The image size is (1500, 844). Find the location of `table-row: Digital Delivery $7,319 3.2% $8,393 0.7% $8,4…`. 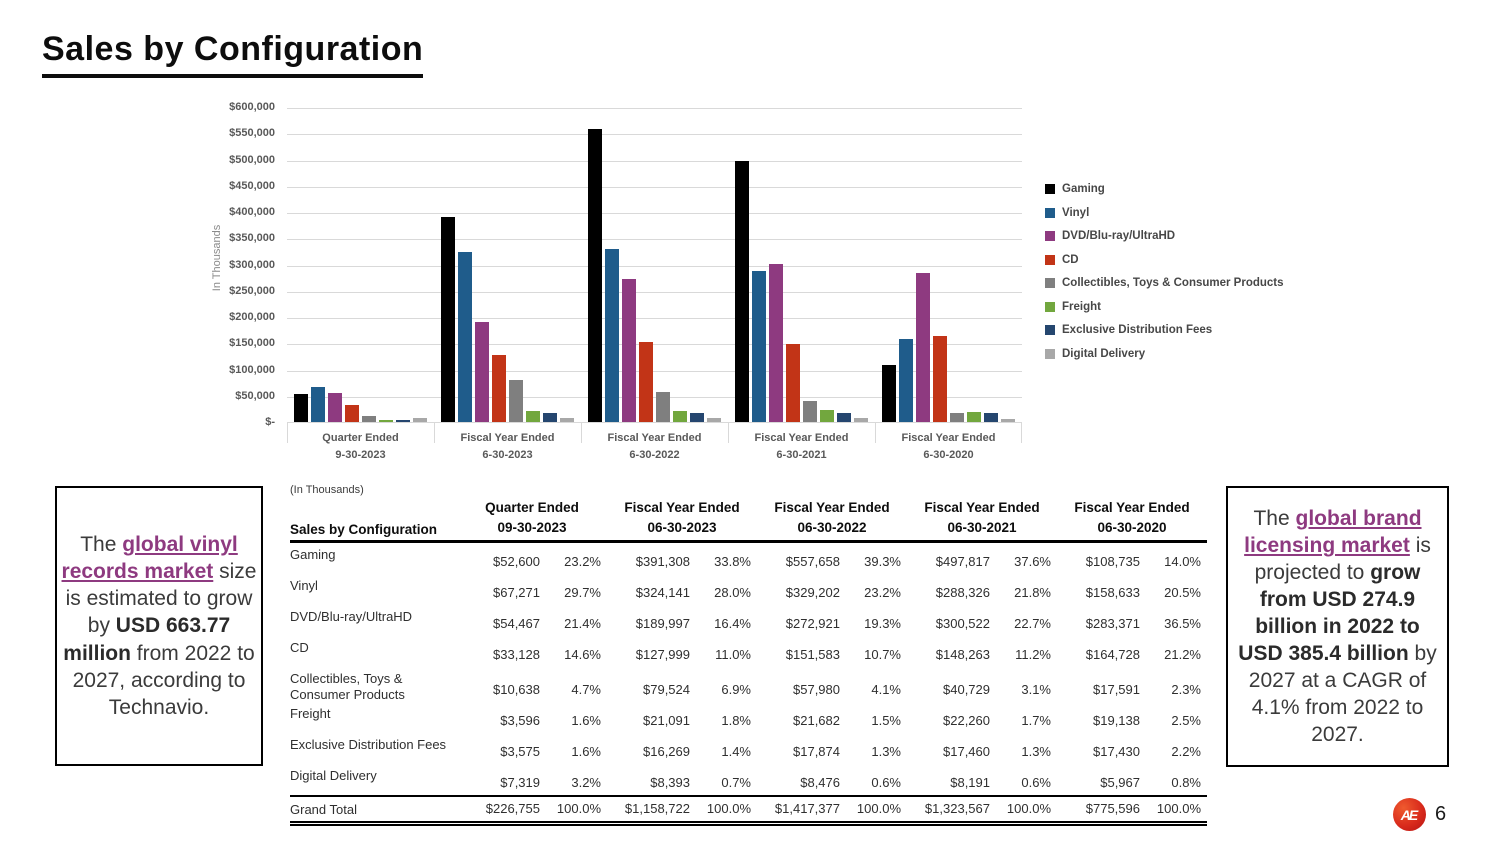

table-row: Digital Delivery $7,319 3.2% $8,393 0.7% $8,4… is located at coordinates (748, 779).